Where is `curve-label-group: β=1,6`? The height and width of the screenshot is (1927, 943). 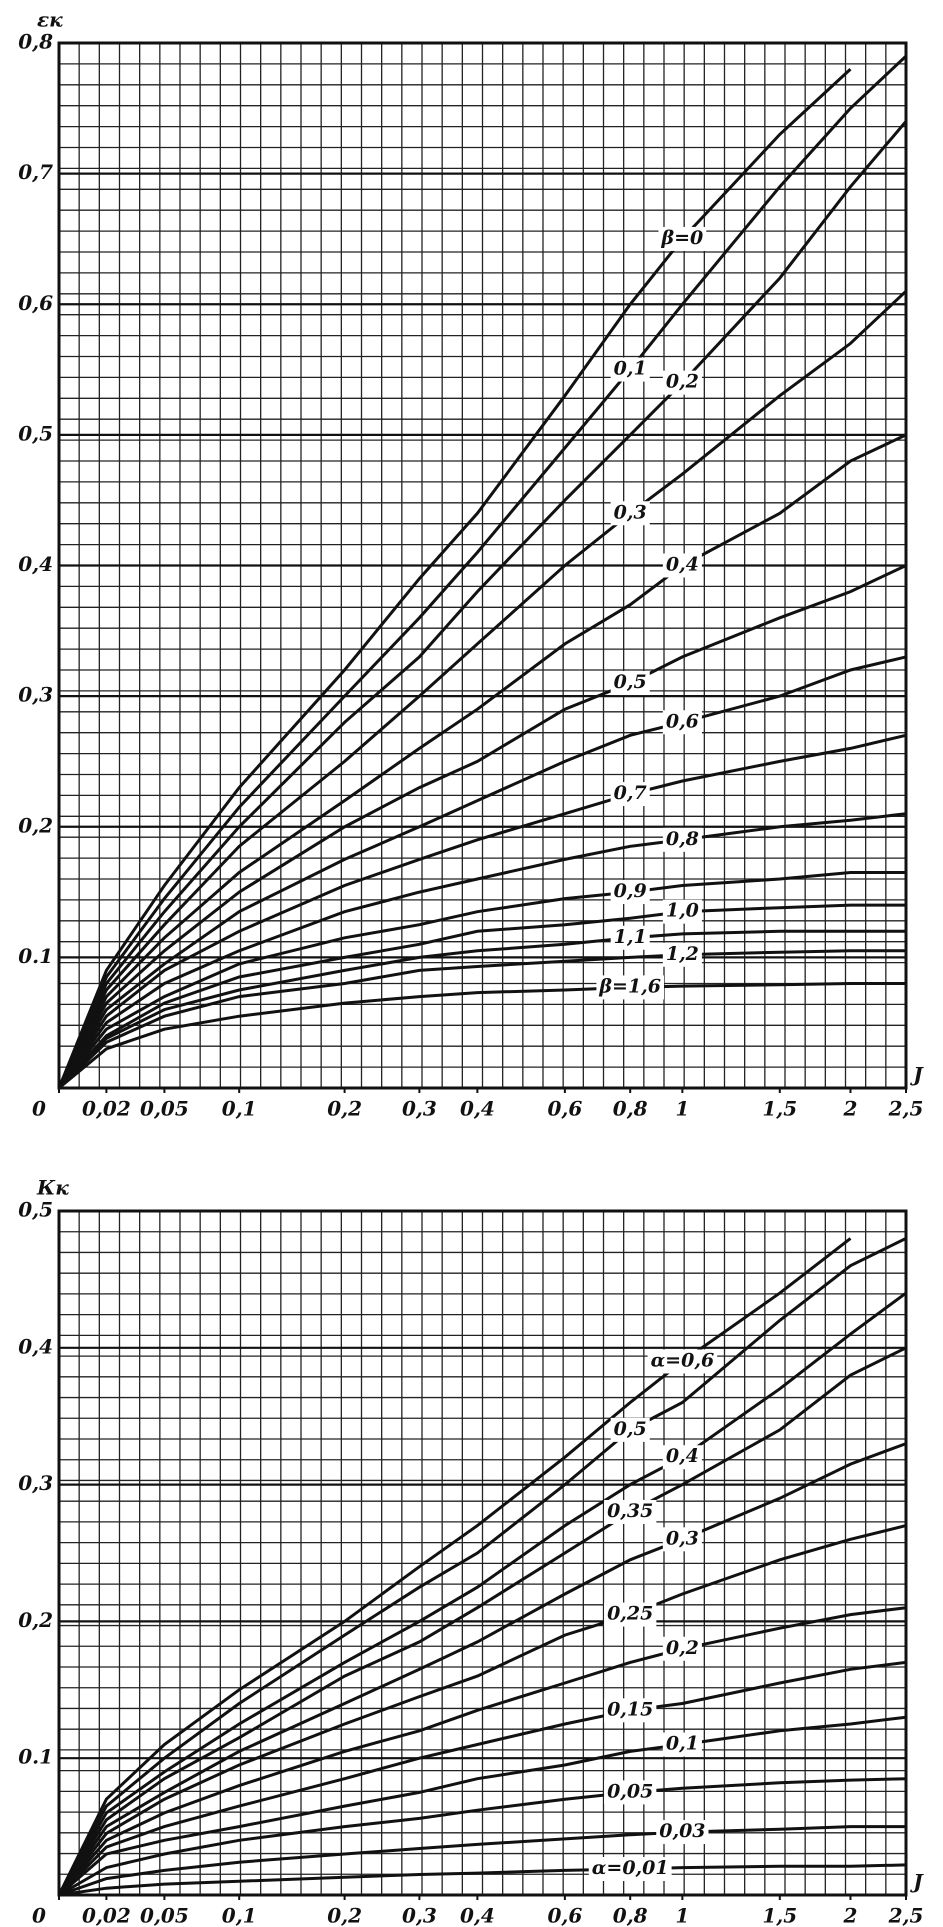
curve-label-group: β=1,6 is located at coordinates (630, 987).